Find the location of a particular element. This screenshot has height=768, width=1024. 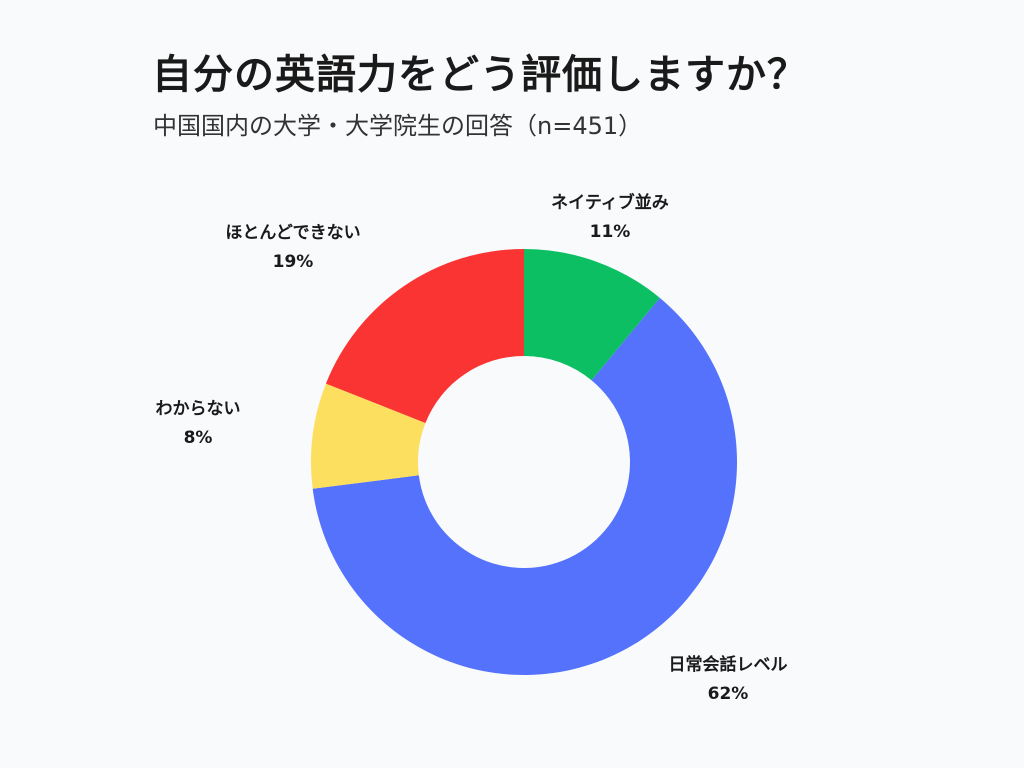

slice-label-1: 日常会話レベル is located at coordinates (728, 664).